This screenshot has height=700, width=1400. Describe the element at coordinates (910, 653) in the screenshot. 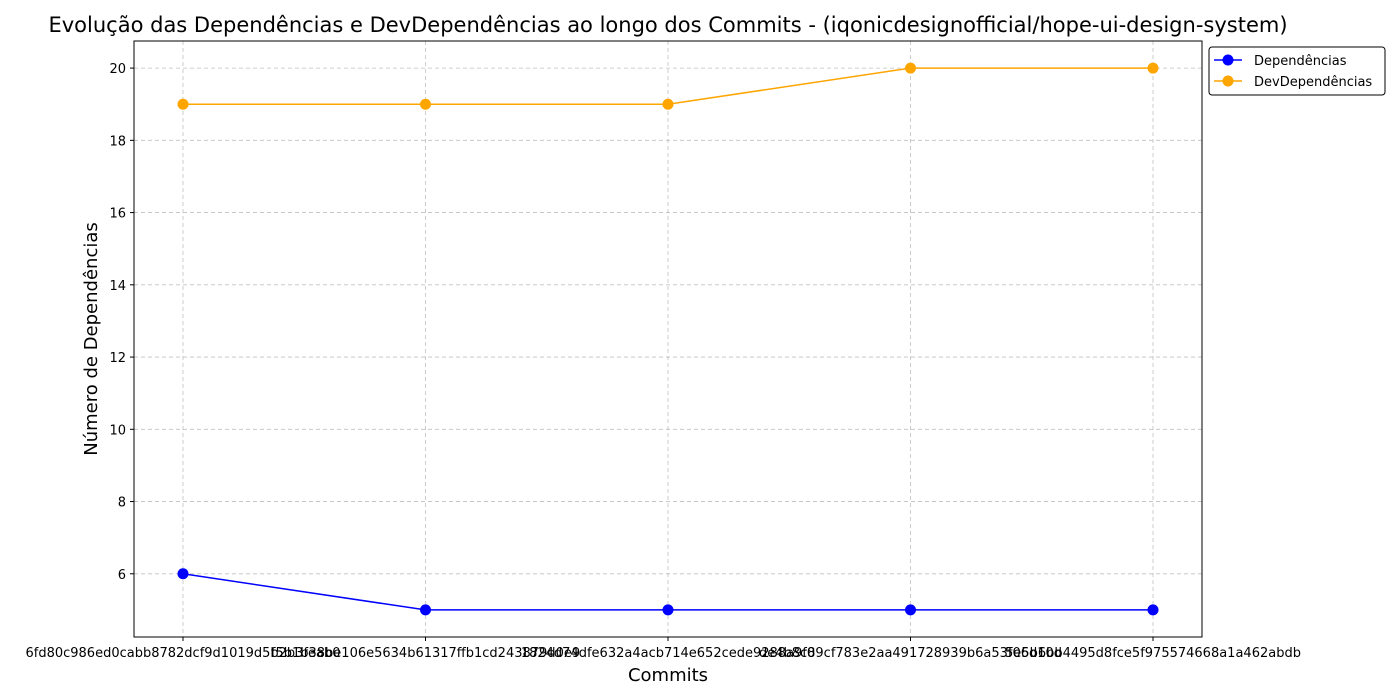

I see `x-tick-label: de4b8c89cf783e2aa491728939b6a53f06d10d` at that location.